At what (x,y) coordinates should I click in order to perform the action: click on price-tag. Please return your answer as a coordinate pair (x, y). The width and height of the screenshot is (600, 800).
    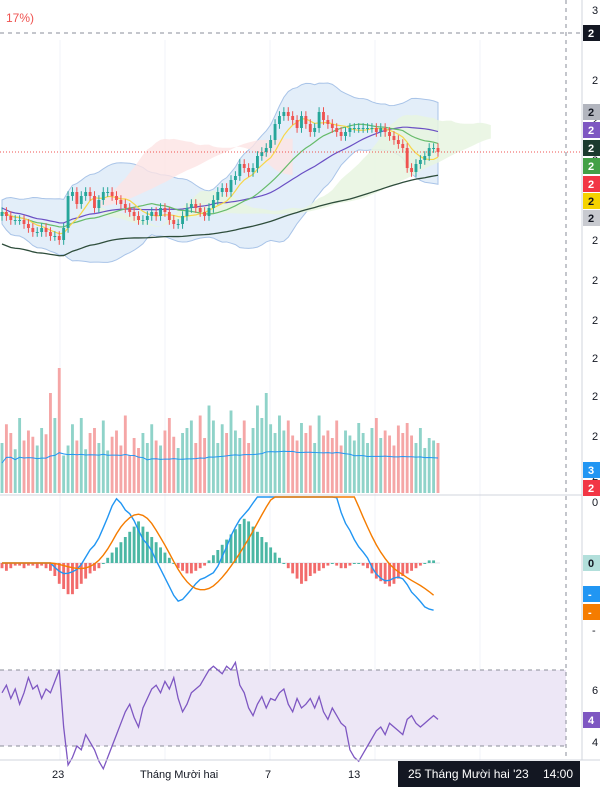
    Looking at the image, I should click on (591, 201).